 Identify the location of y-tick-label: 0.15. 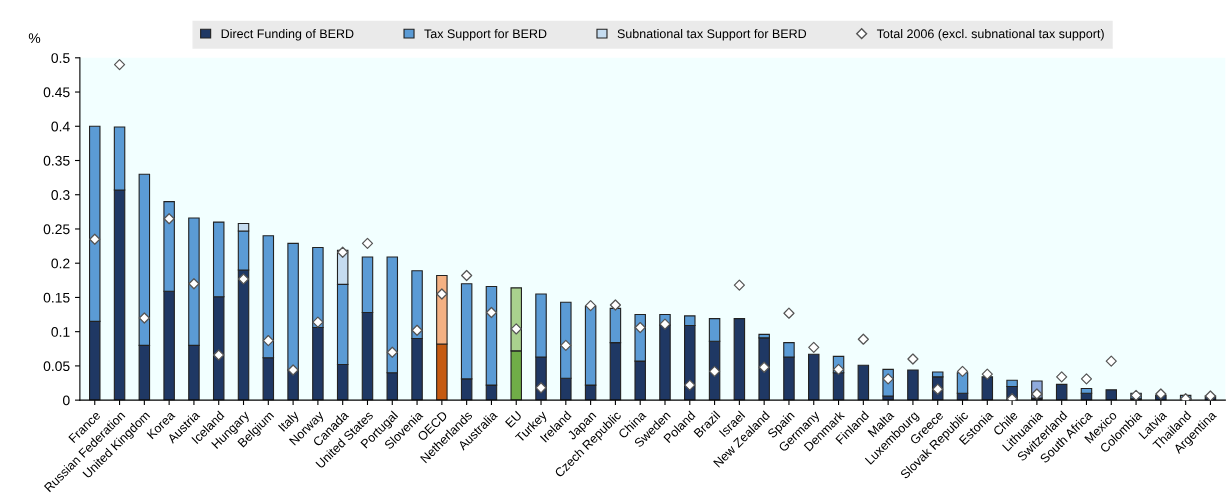
(56, 297).